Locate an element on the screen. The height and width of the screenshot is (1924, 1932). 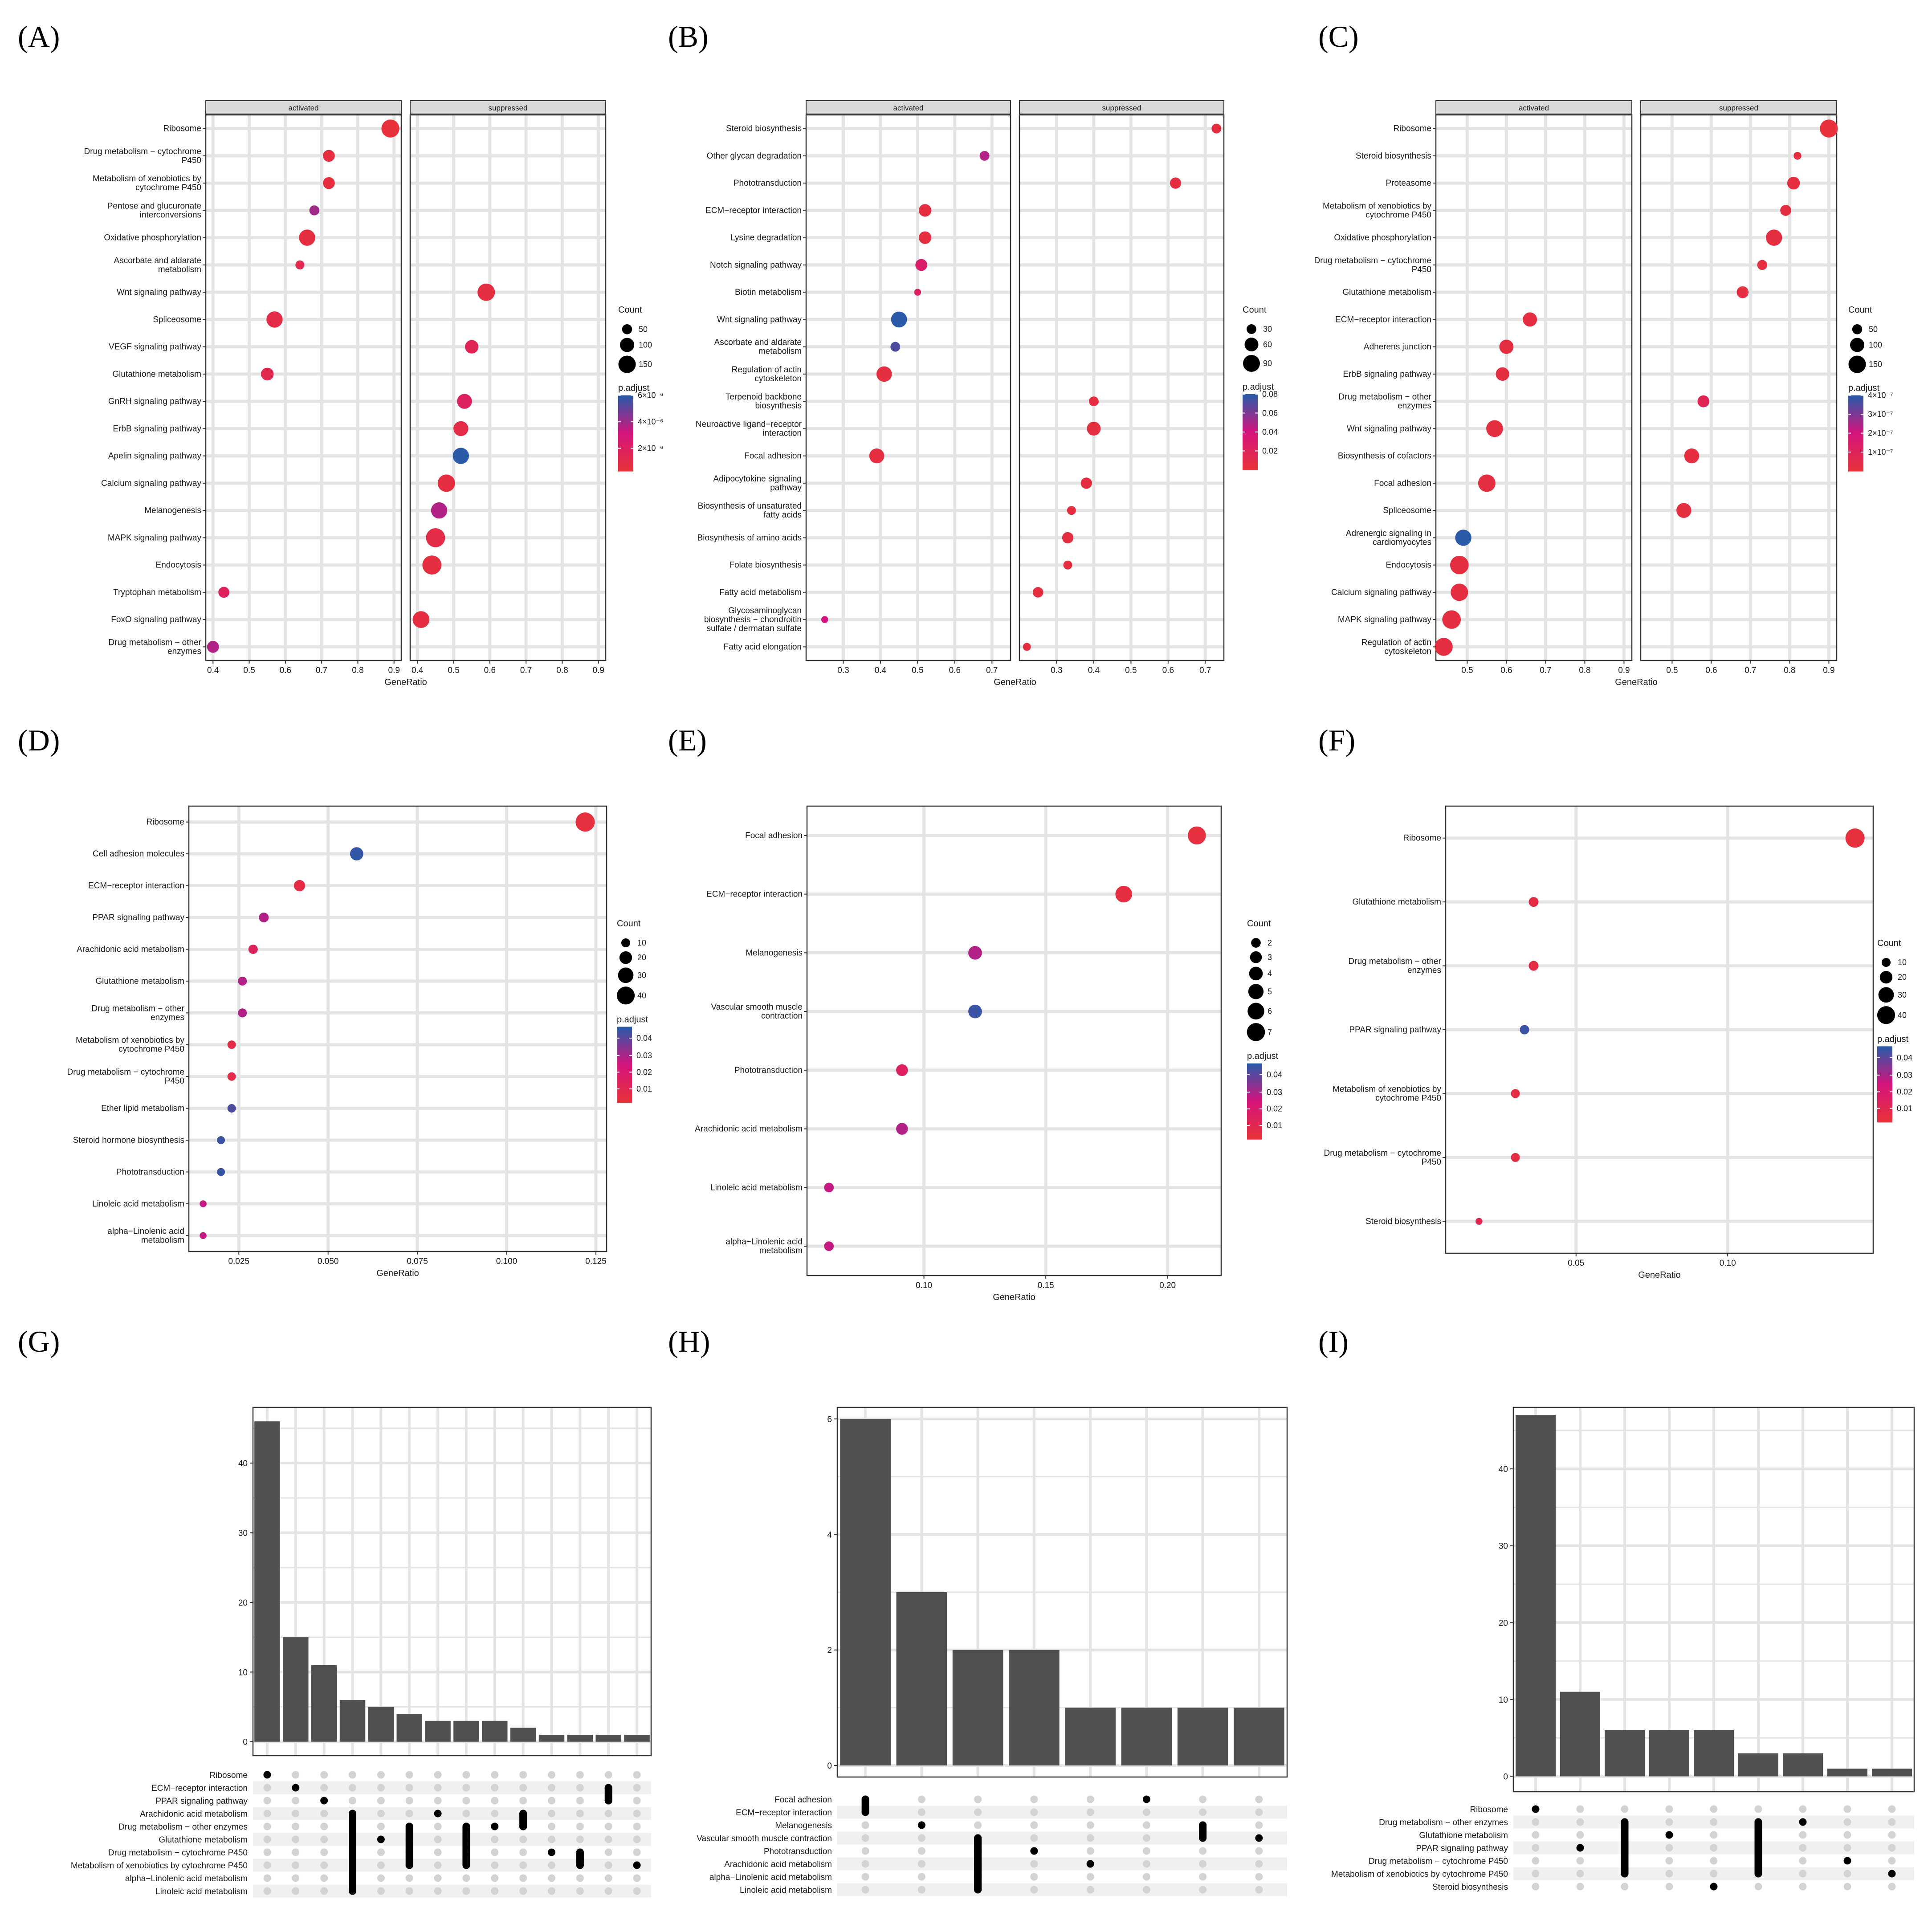
y-tick-label: 4 is located at coordinates (830, 1535).